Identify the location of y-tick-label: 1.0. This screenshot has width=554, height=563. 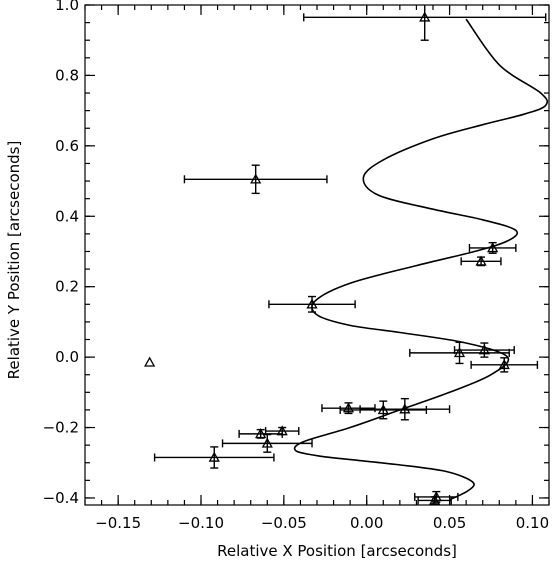
(67, 7).